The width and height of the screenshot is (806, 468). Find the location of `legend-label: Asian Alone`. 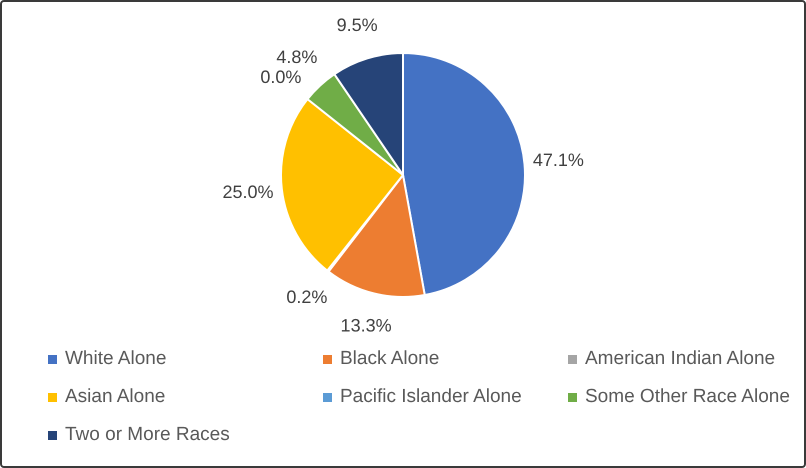

legend-label: Asian Alone is located at coordinates (115, 397).